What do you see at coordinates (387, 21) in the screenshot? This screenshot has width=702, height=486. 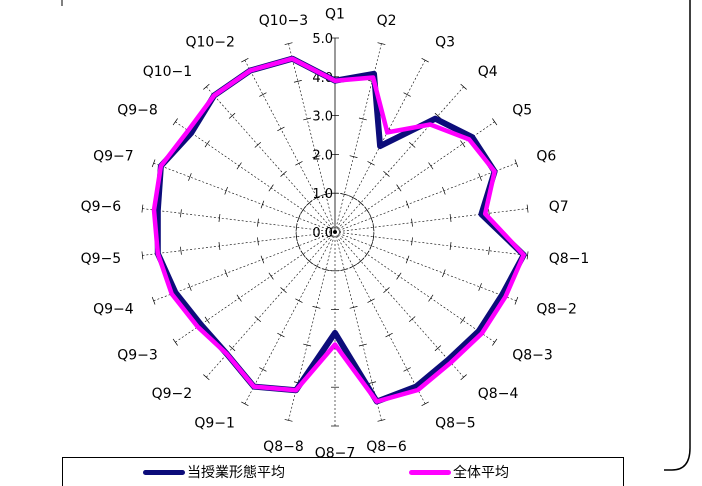 I see `category-label-2: Q2` at bounding box center [387, 21].